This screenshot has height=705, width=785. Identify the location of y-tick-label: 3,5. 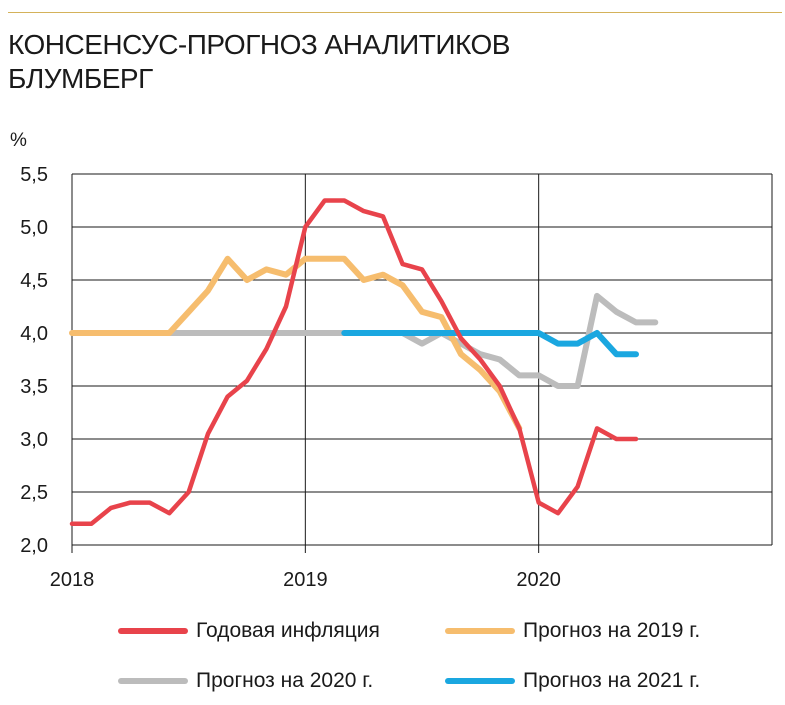
(34, 387).